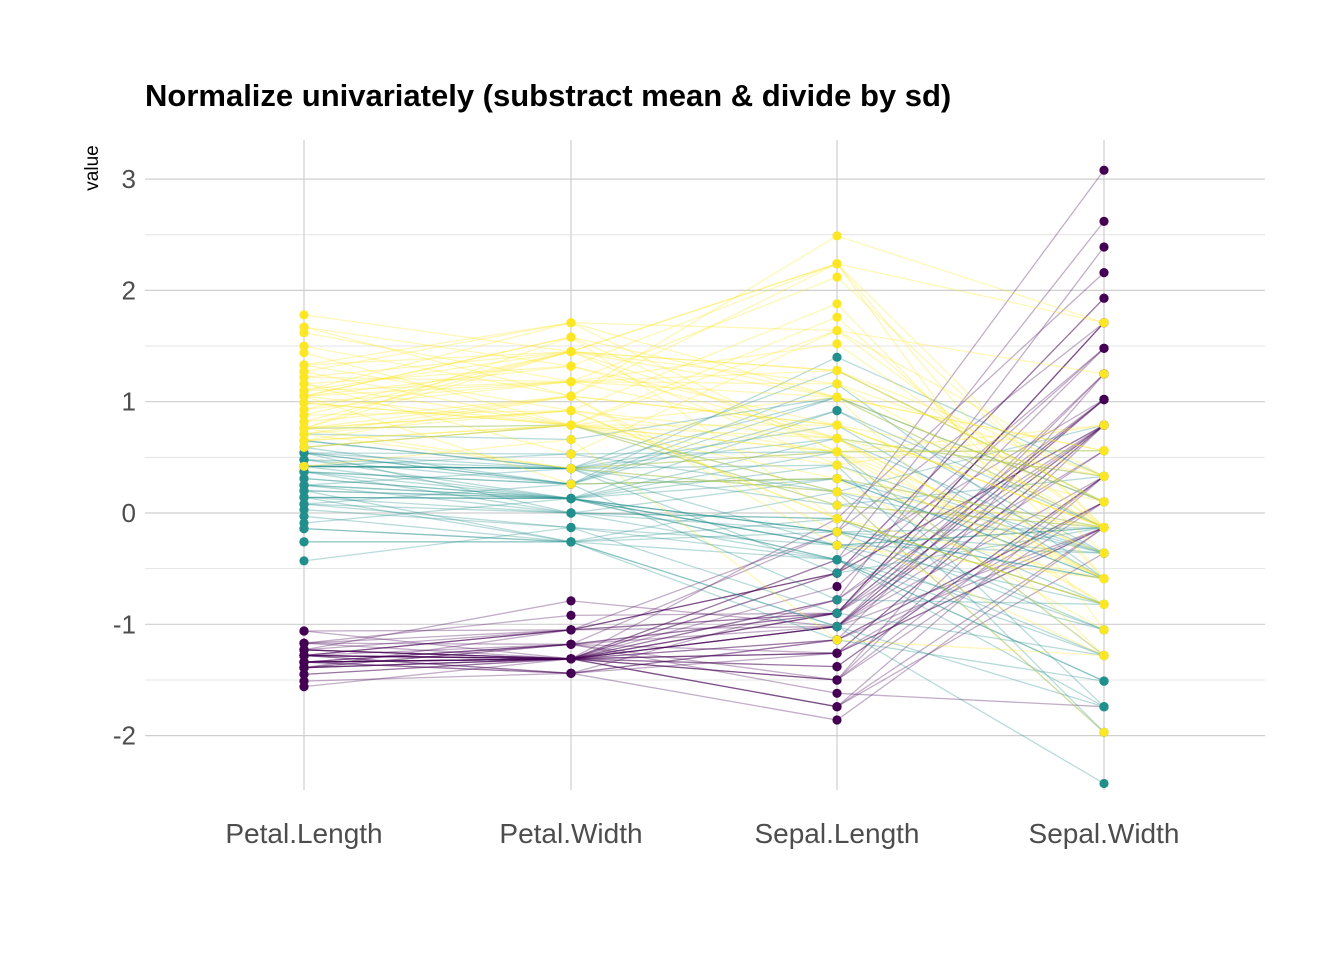  What do you see at coordinates (124, 624) in the screenshot?
I see `y-tick-label: -1` at bounding box center [124, 624].